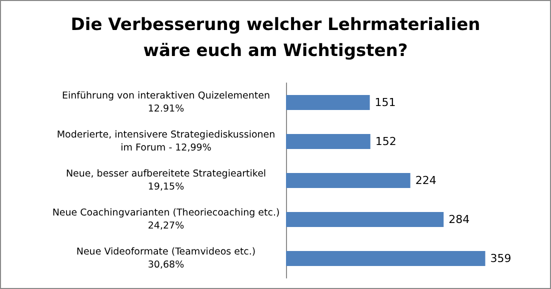  What do you see at coordinates (425, 180) in the screenshot?
I see `data-label: 224` at bounding box center [425, 180].